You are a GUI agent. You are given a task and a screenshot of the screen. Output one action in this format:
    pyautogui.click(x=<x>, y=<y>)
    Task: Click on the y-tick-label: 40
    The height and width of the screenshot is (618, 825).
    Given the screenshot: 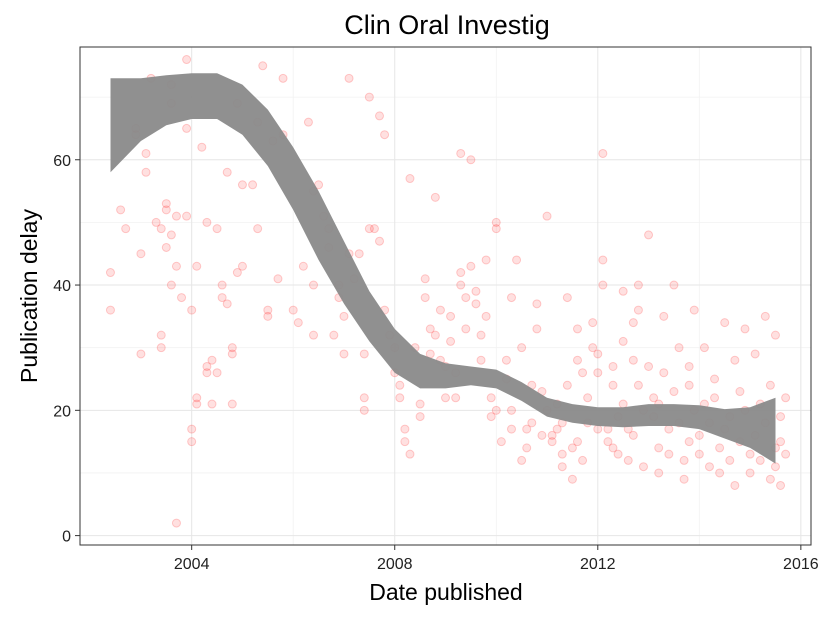 What is the action you would take?
    pyautogui.click(x=62, y=286)
    